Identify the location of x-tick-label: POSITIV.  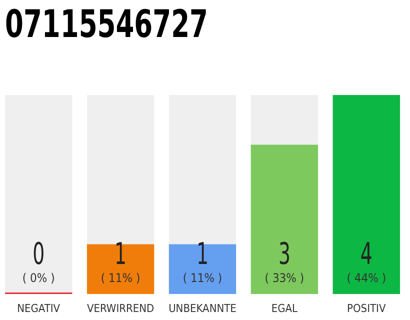
(366, 308).